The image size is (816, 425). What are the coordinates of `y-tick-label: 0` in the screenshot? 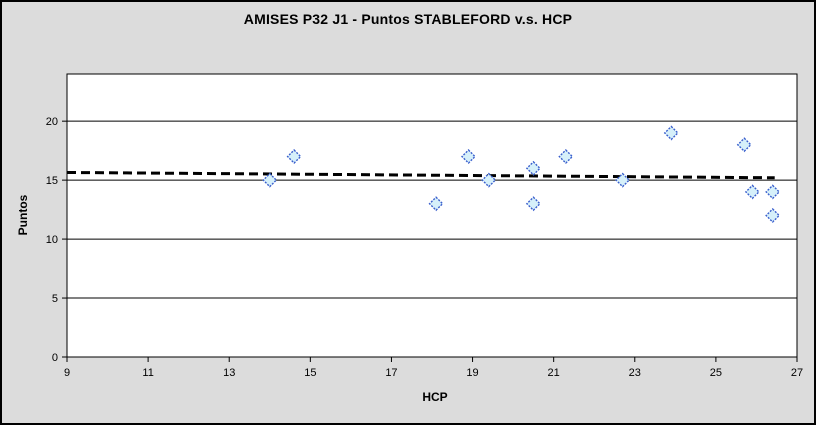 It's located at (55, 358).